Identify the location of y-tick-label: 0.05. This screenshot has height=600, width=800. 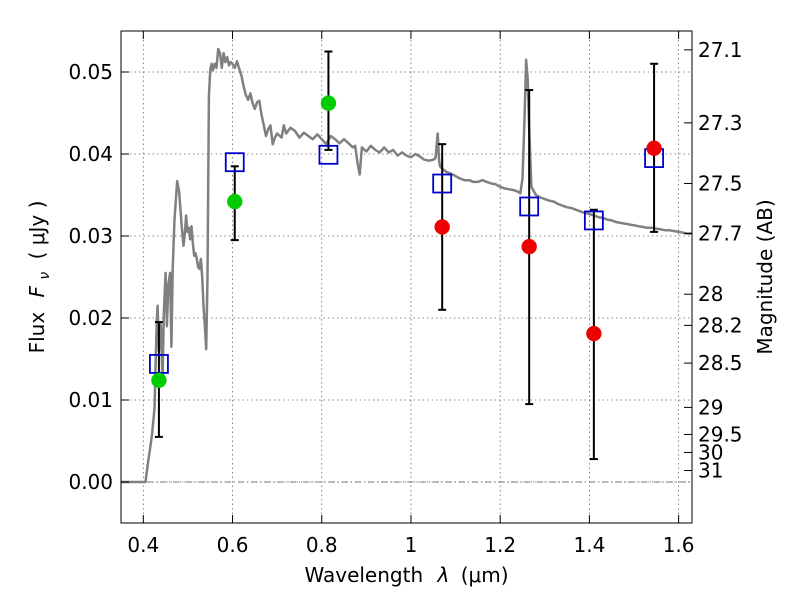
(90, 72).